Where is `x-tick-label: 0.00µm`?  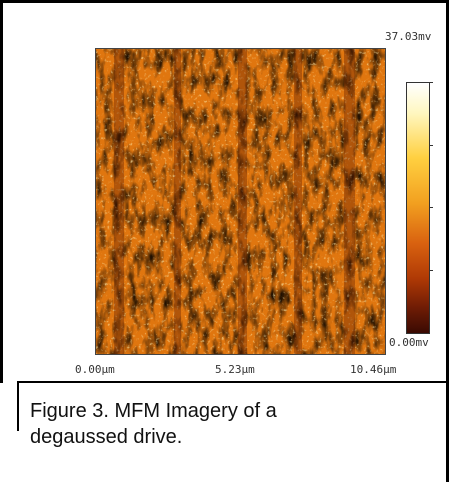 x-tick-label: 0.00µm is located at coordinates (95, 369).